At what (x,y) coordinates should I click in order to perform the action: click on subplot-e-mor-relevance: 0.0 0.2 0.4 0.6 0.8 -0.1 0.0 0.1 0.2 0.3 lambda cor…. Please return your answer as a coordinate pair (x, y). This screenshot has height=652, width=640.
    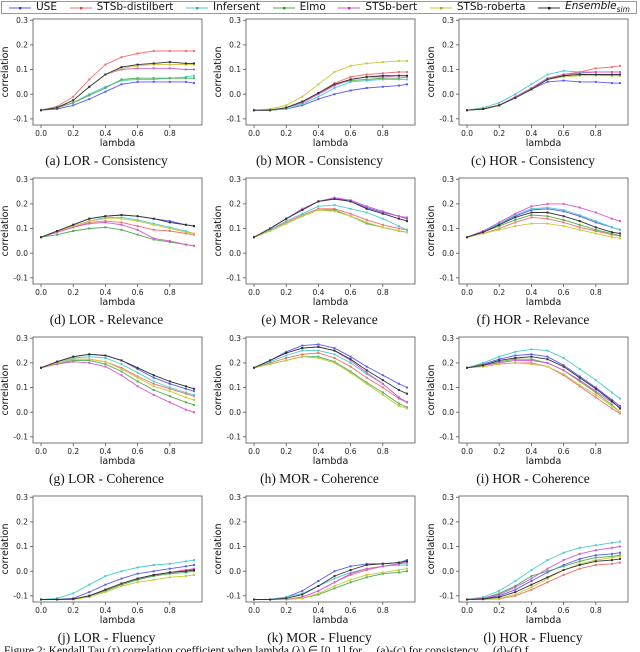
    Looking at the image, I should click on (314, 241).